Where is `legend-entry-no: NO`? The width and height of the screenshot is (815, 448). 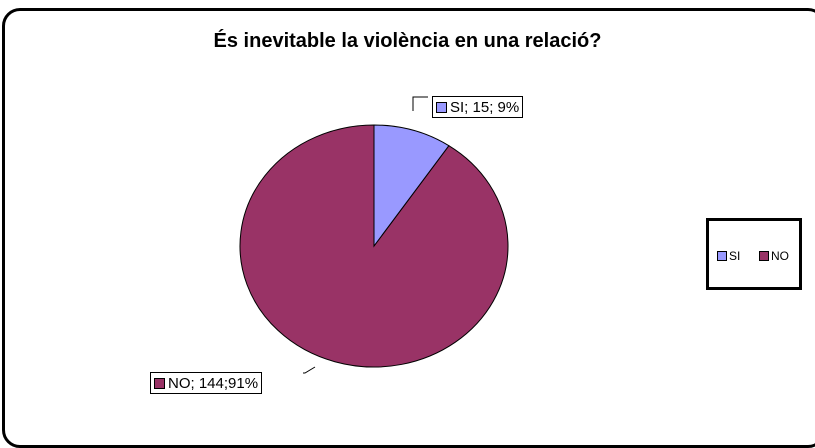
legend-entry-no: NO is located at coordinates (774, 256).